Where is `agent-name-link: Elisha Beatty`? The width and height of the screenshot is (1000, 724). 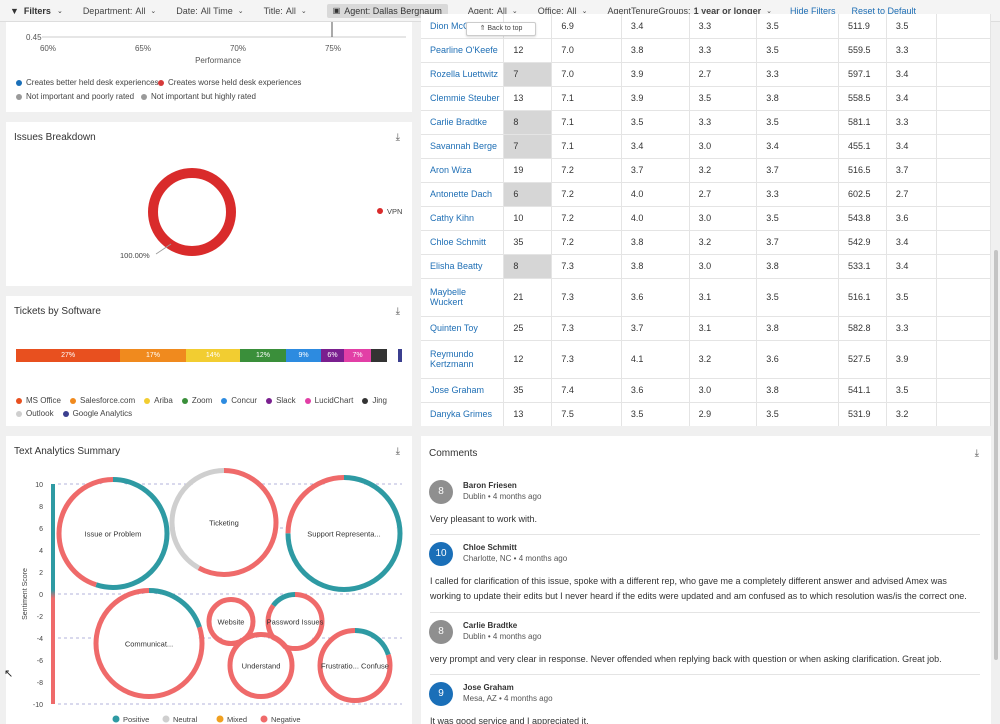
agent-name-link: Elisha Beatty is located at coordinates (463, 266).